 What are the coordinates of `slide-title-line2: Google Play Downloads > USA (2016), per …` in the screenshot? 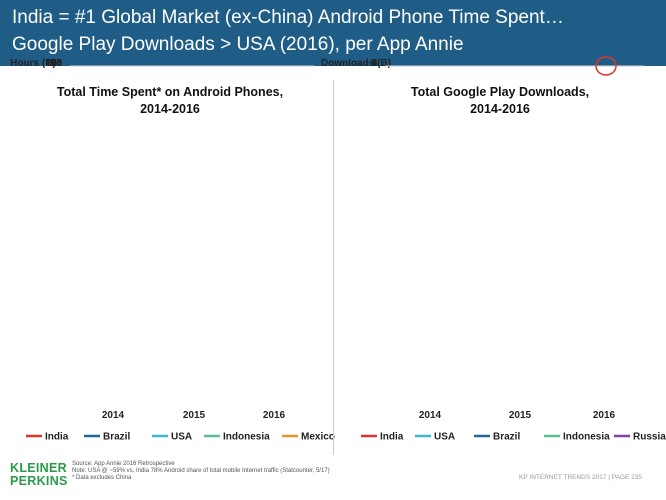 It's located at (238, 44).